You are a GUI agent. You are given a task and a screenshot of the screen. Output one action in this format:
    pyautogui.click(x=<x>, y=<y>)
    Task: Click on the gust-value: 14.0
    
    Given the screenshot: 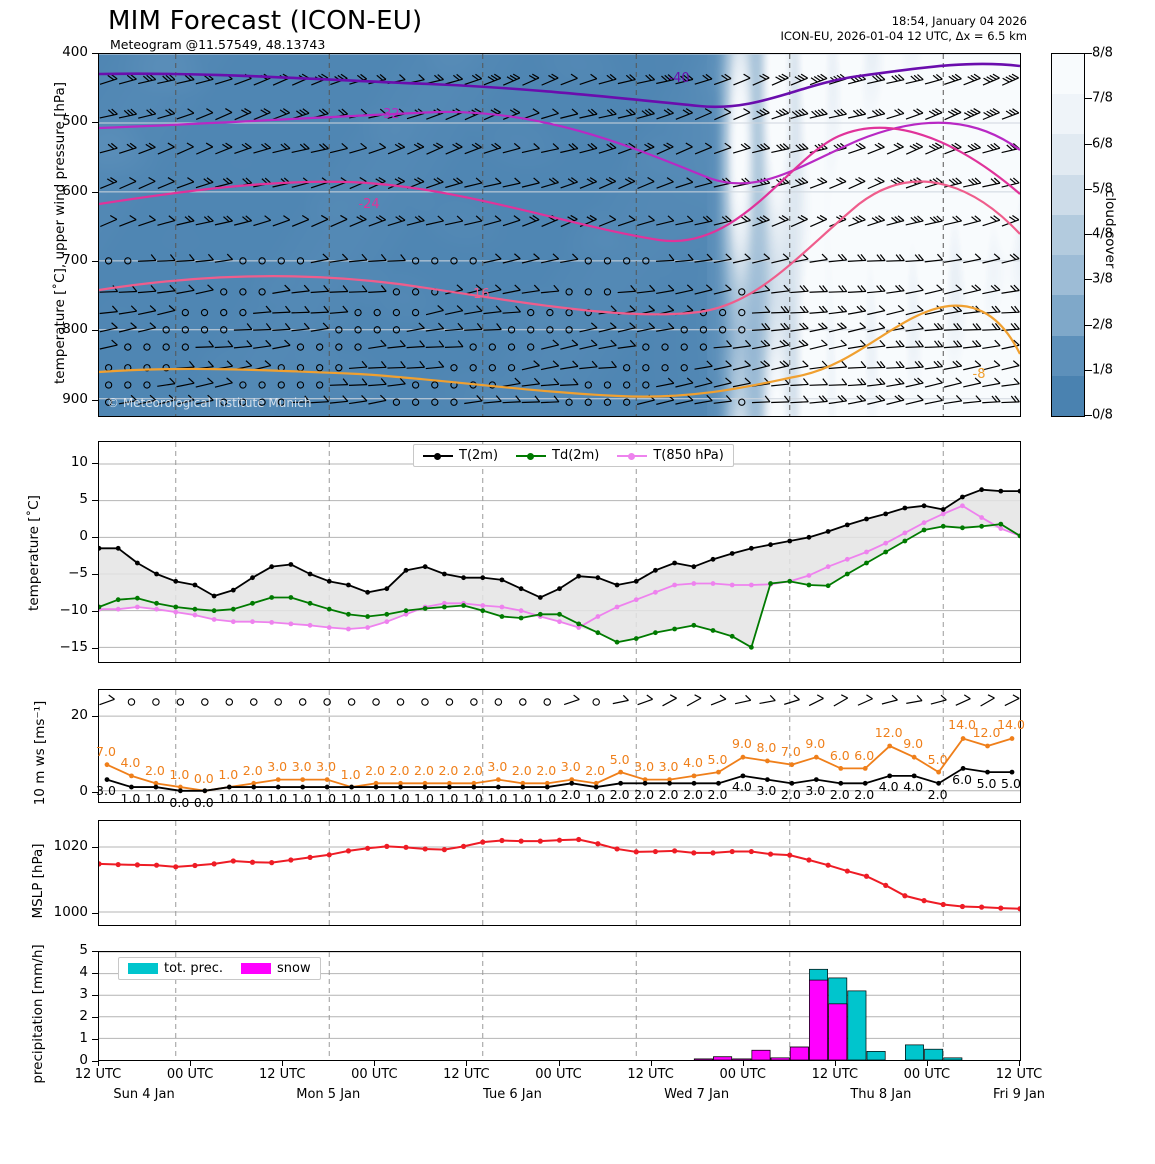 What is the action you would take?
    pyautogui.click(x=962, y=725)
    